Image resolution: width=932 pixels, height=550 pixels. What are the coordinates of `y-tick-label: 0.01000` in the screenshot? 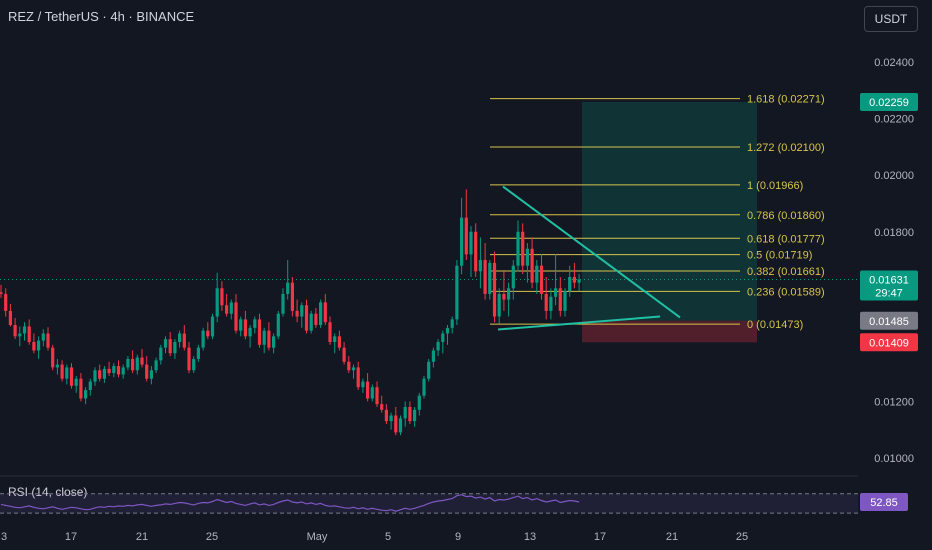 It's located at (894, 459).